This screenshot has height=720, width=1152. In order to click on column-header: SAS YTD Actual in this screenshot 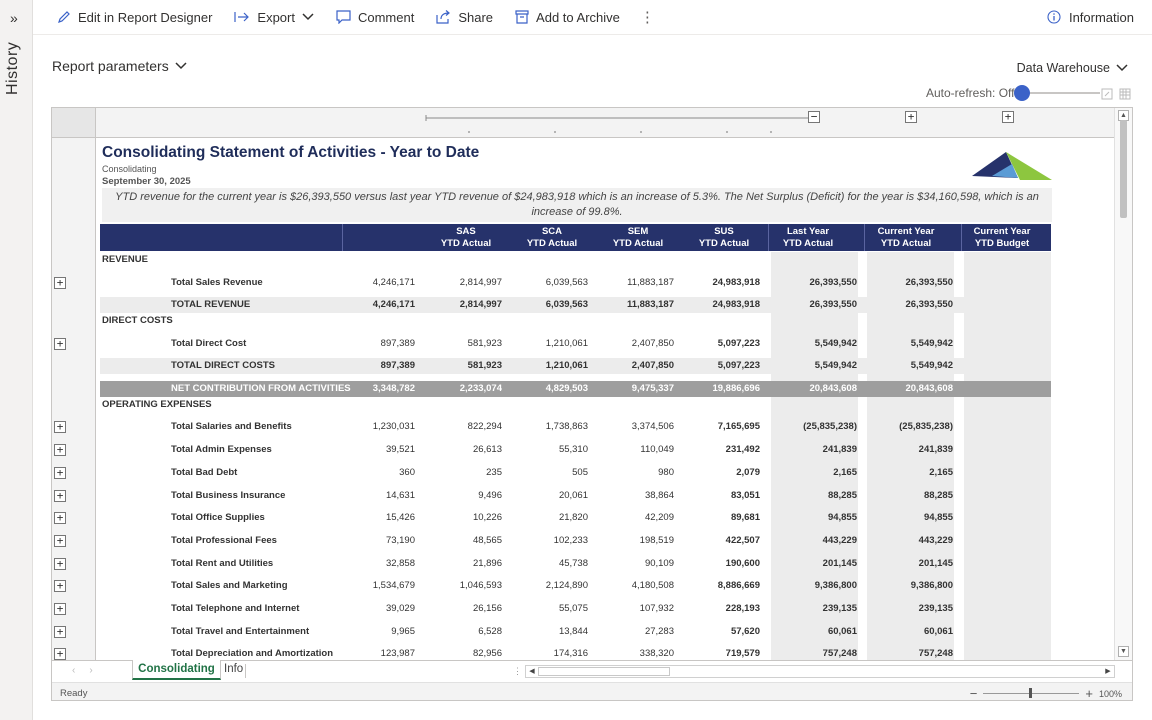, I will do `click(466, 238)`.